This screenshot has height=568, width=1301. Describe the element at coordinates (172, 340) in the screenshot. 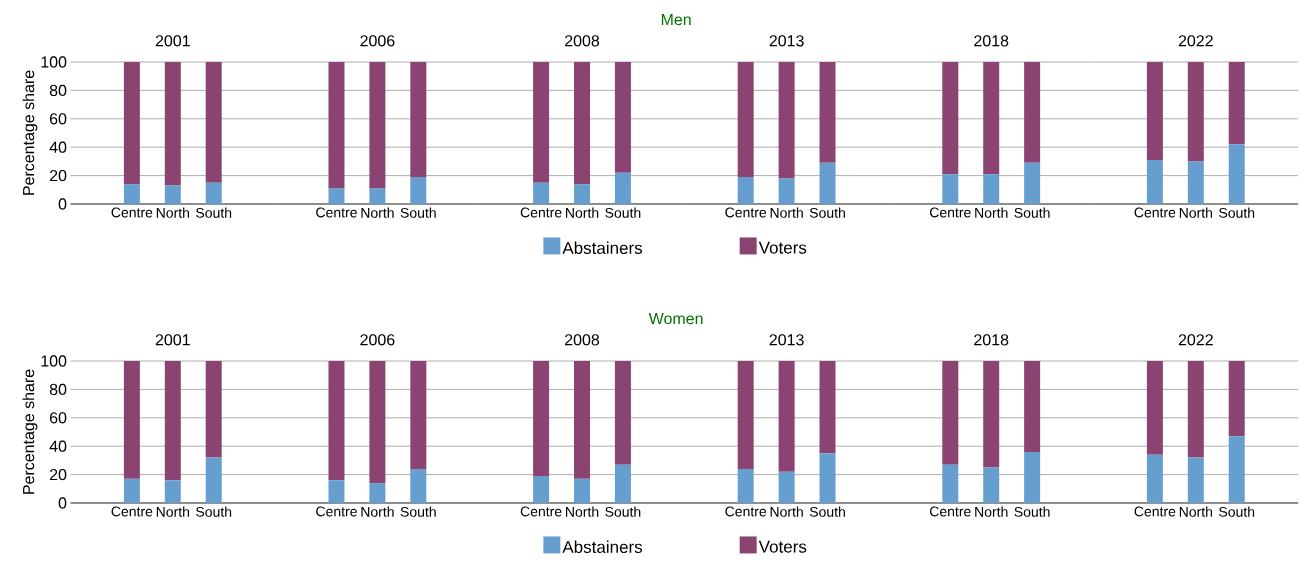

I see `chart-title: 2001` at that location.